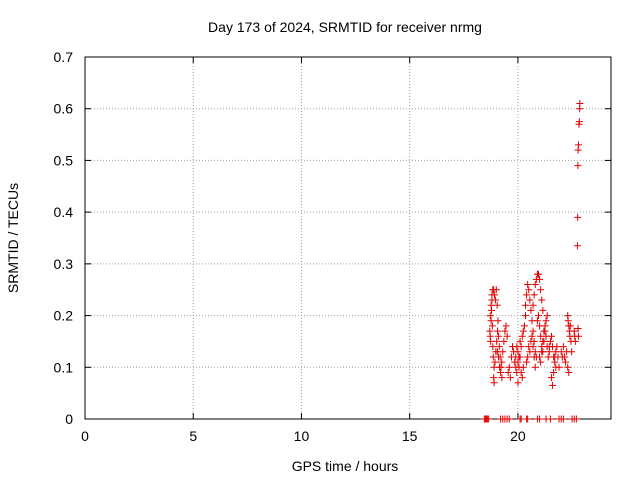 This screenshot has height=480, width=640. Describe the element at coordinates (64, 212) in the screenshot. I see `y-tick-label: 0.4` at that location.